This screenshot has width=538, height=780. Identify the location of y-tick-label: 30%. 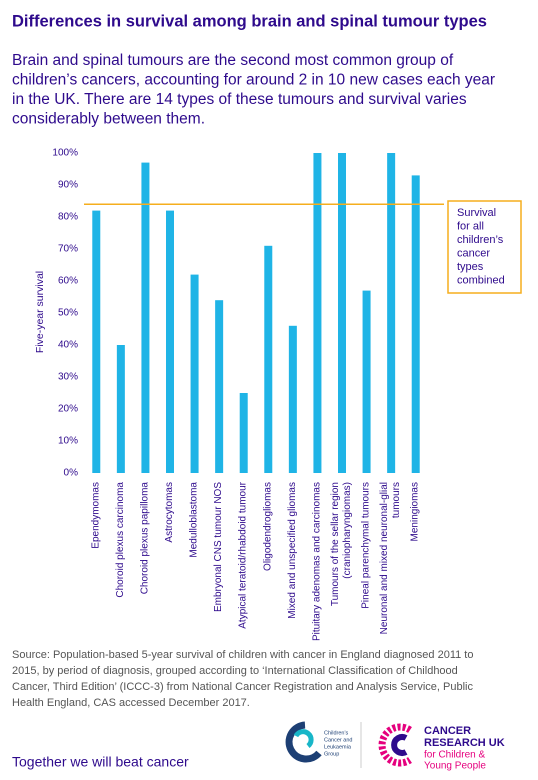
(68, 377).